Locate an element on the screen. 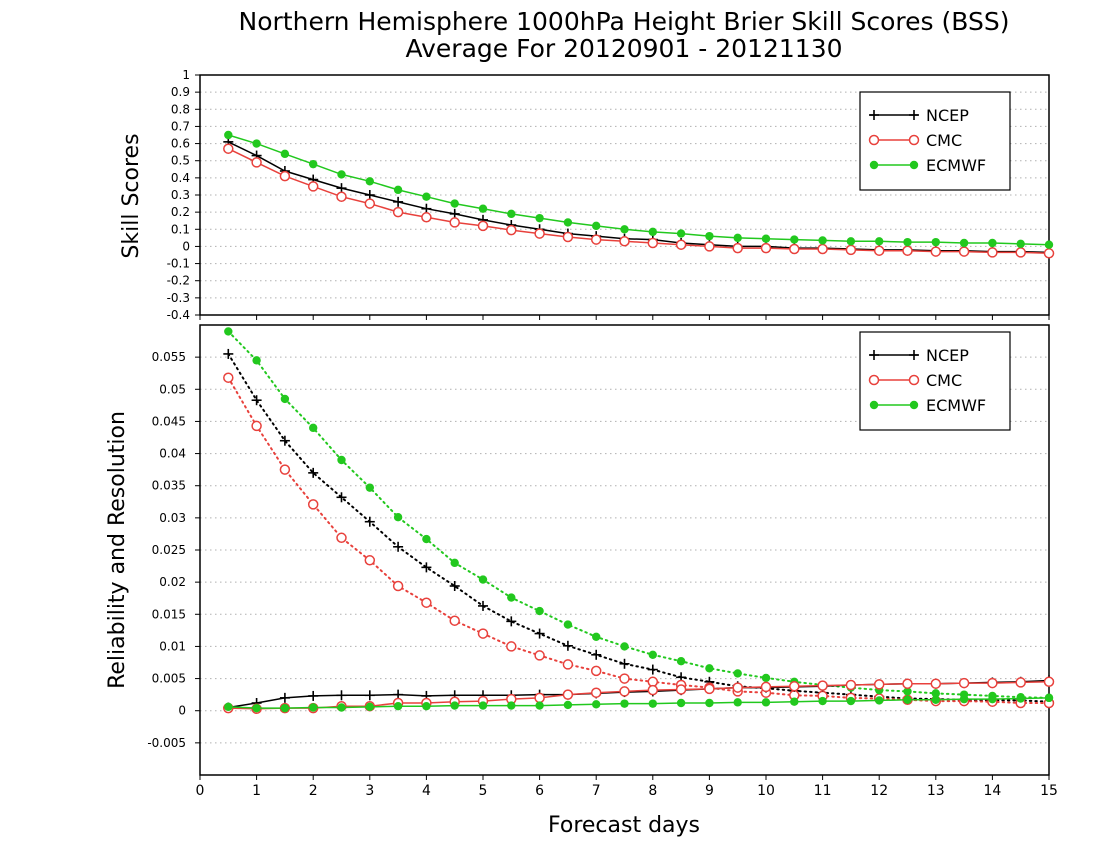  x-tick-label: 13 is located at coordinates (936, 791).